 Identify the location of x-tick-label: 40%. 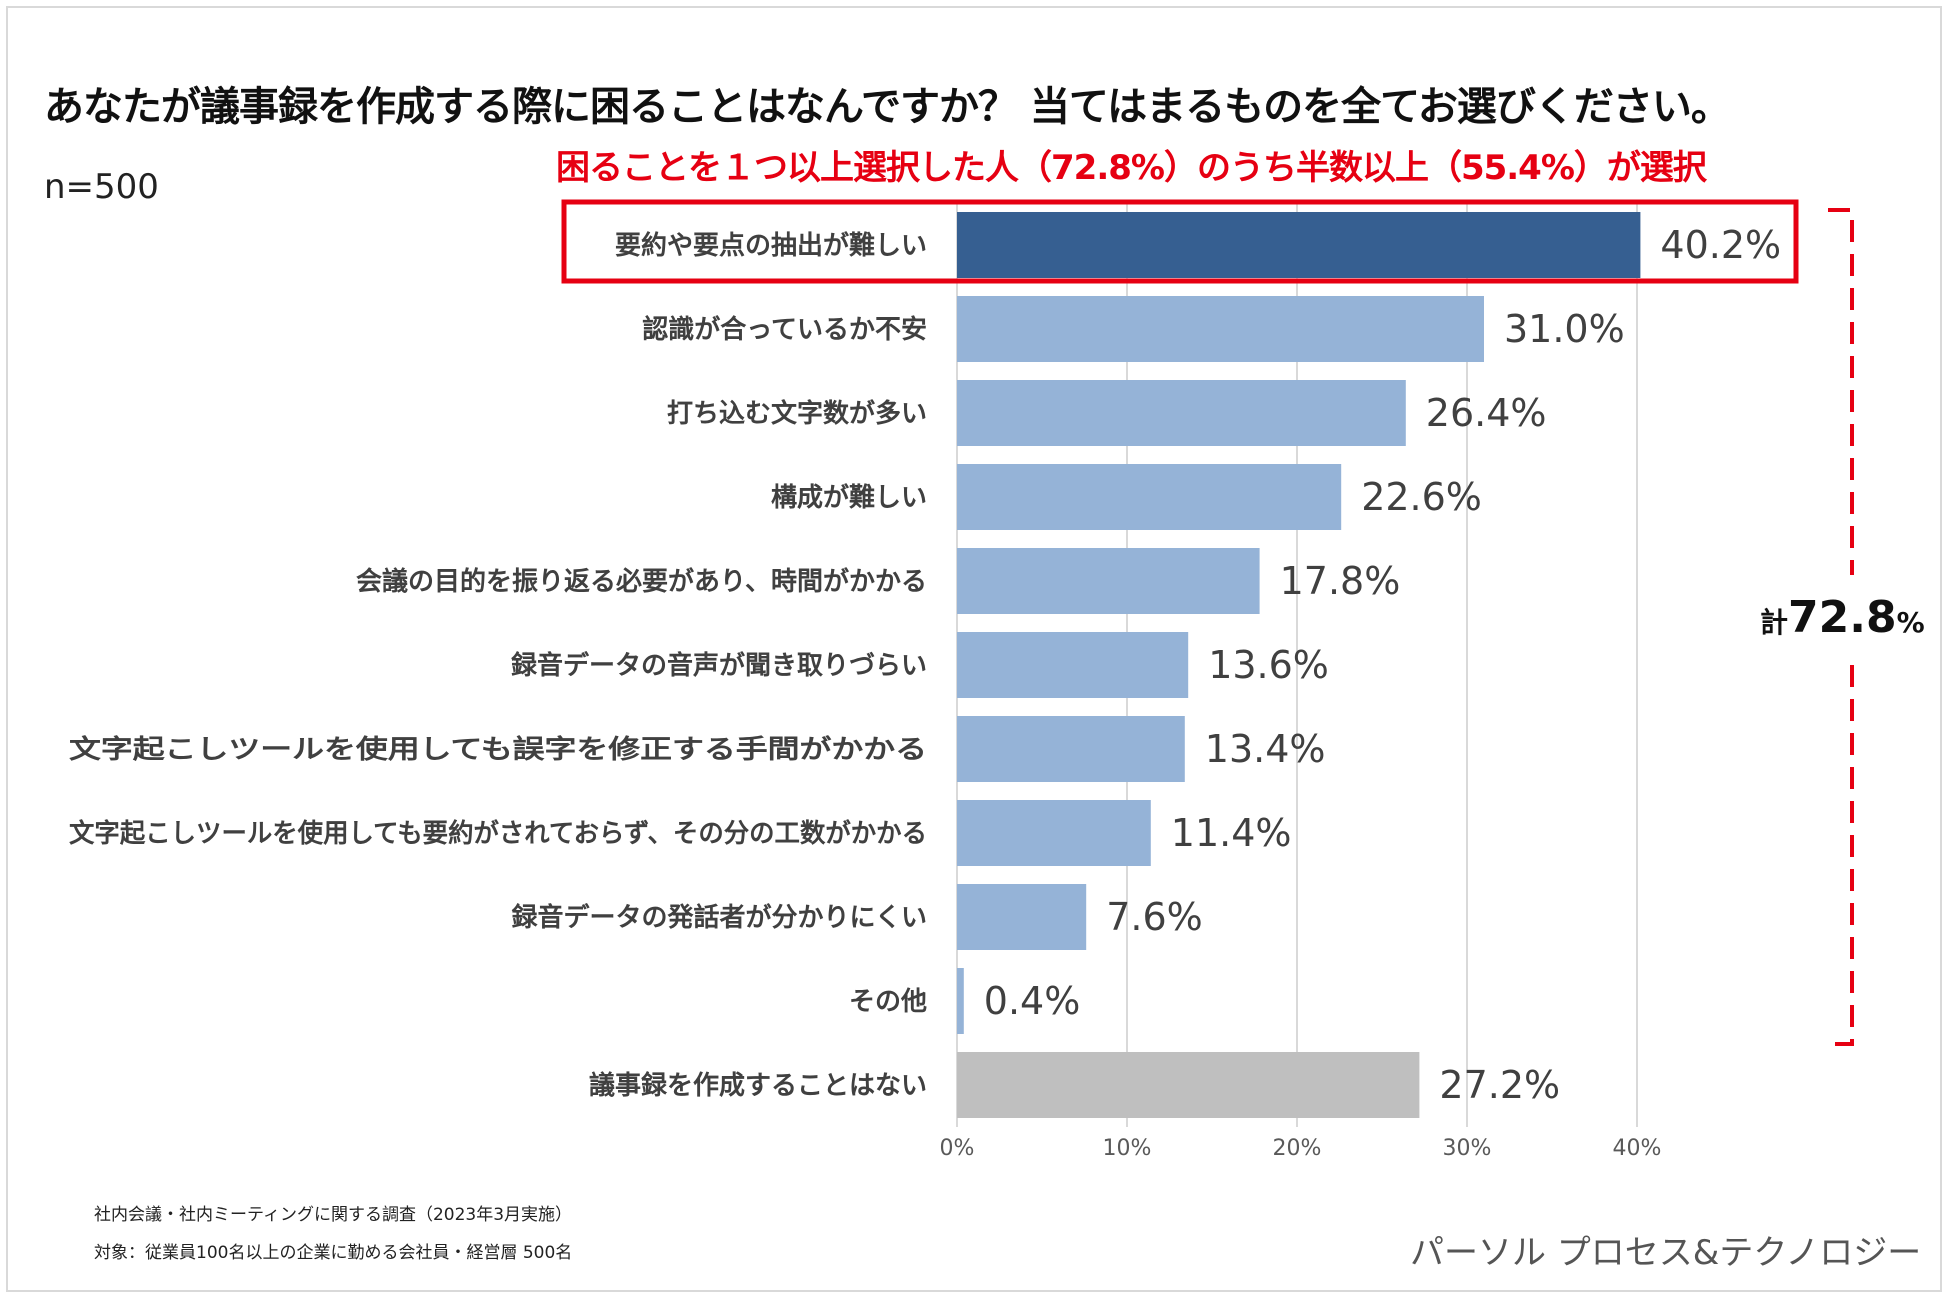
(1637, 1148).